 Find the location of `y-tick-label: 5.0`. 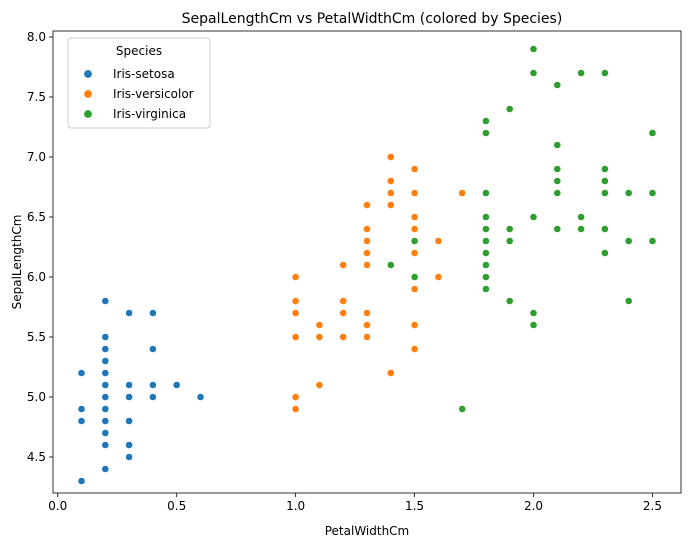

y-tick-label: 5.0 is located at coordinates (36, 397).